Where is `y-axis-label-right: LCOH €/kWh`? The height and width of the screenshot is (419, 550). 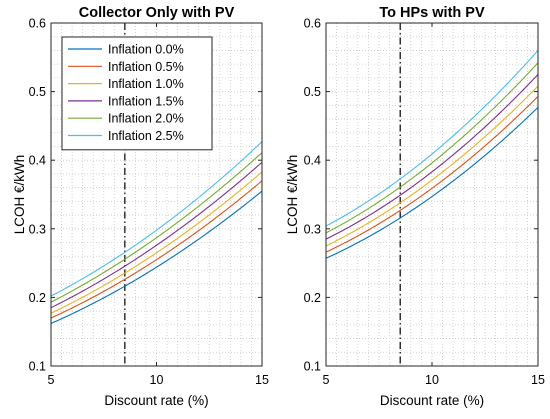
y-axis-label-right: LCOH €/kWh is located at coordinates (292, 195).